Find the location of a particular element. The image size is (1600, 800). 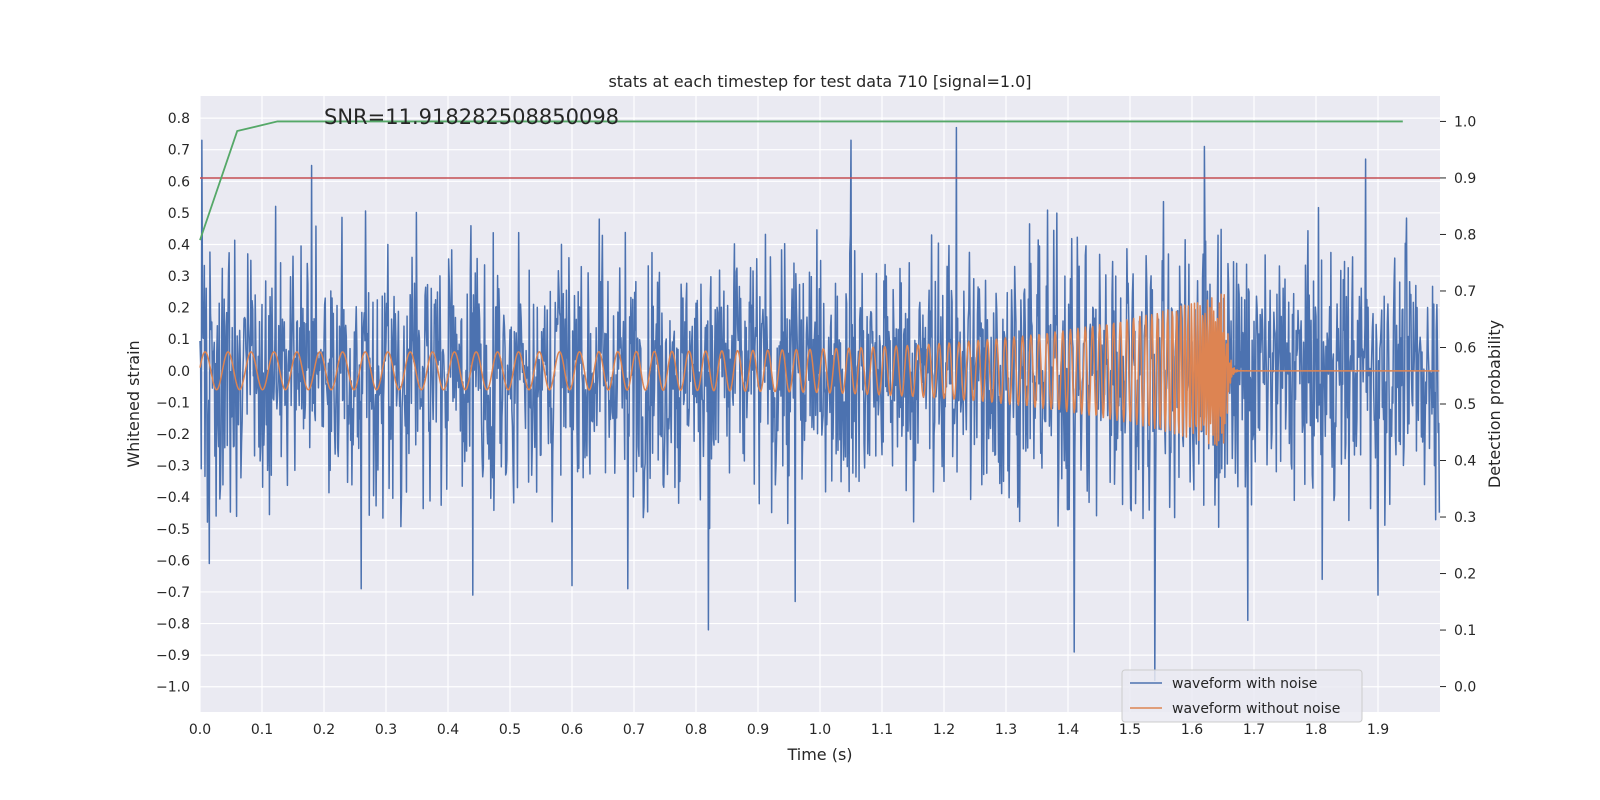

y-tick-label: 0.0 is located at coordinates (179, 372).